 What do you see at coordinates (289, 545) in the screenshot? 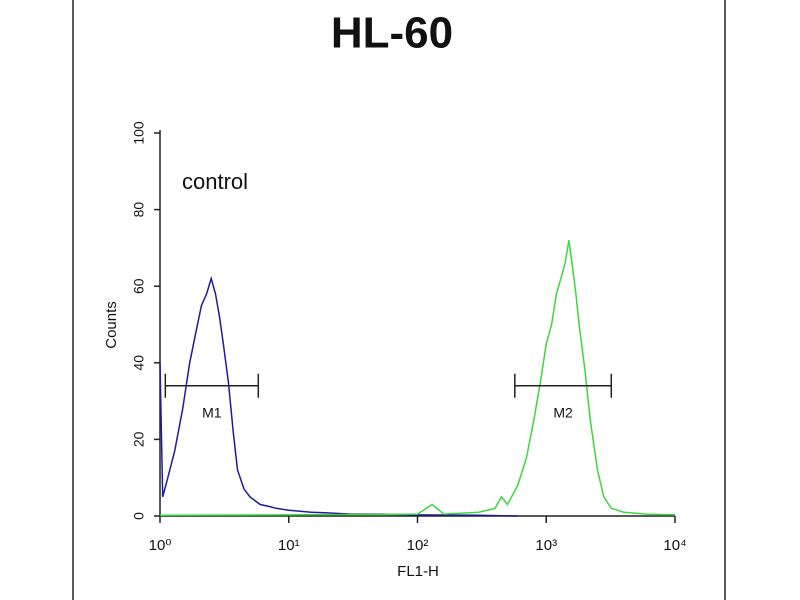
I see `x-tick-label: 10¹` at bounding box center [289, 545].